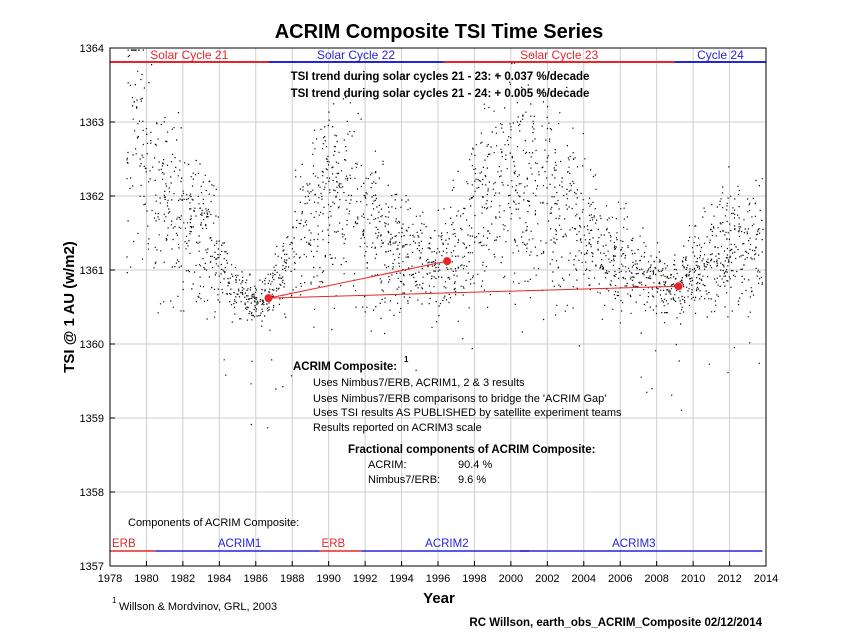  What do you see at coordinates (633, 544) in the screenshot?
I see `component-label: ACRIM3` at bounding box center [633, 544].